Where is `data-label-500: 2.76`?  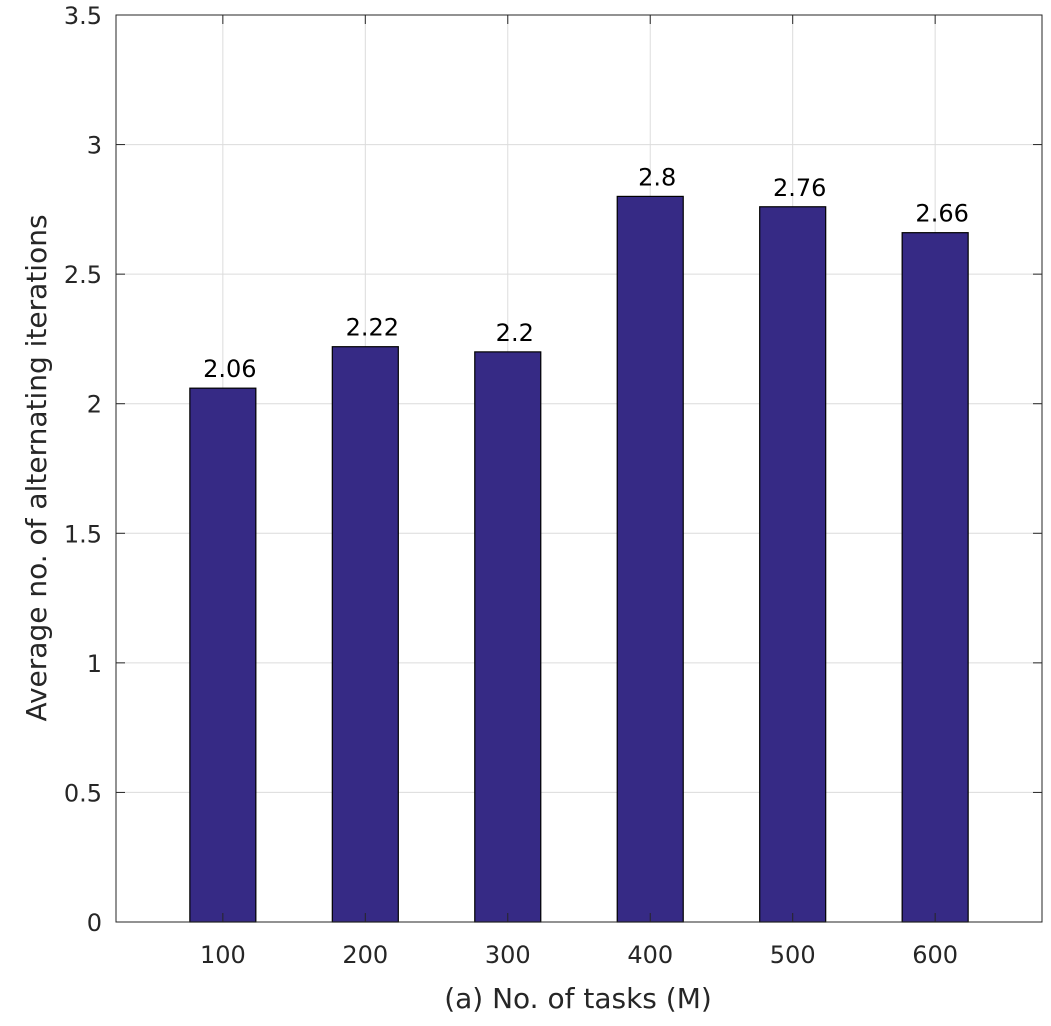
data-label-500: 2.76 is located at coordinates (799, 188).